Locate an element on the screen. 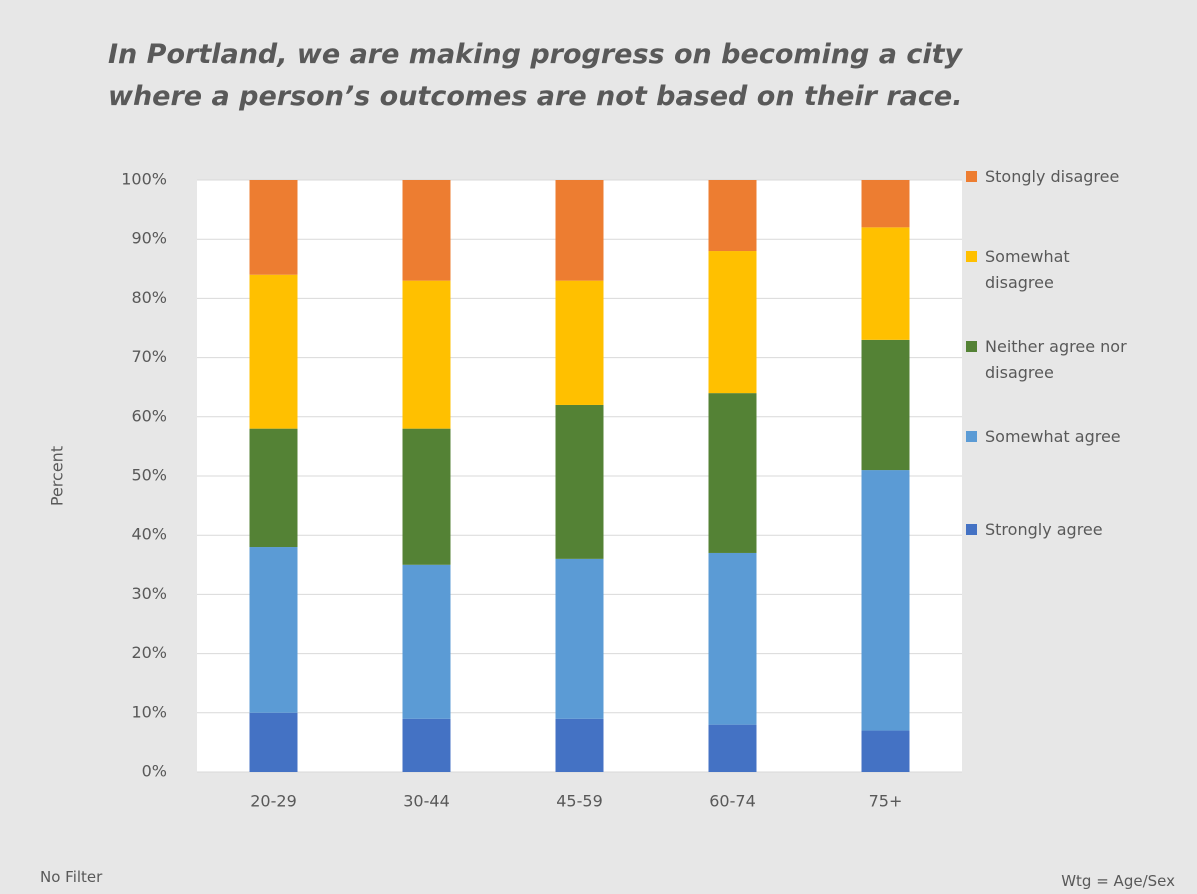 Image resolution: width=1197 pixels, height=894 pixels. y-tick-label: 90% is located at coordinates (149, 238).